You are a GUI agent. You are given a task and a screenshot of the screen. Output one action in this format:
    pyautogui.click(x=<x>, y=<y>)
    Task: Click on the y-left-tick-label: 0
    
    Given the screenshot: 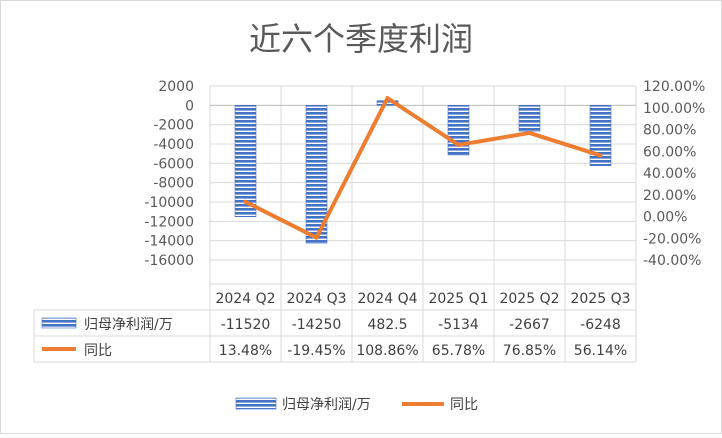 What is the action you would take?
    pyautogui.click(x=189, y=106)
    